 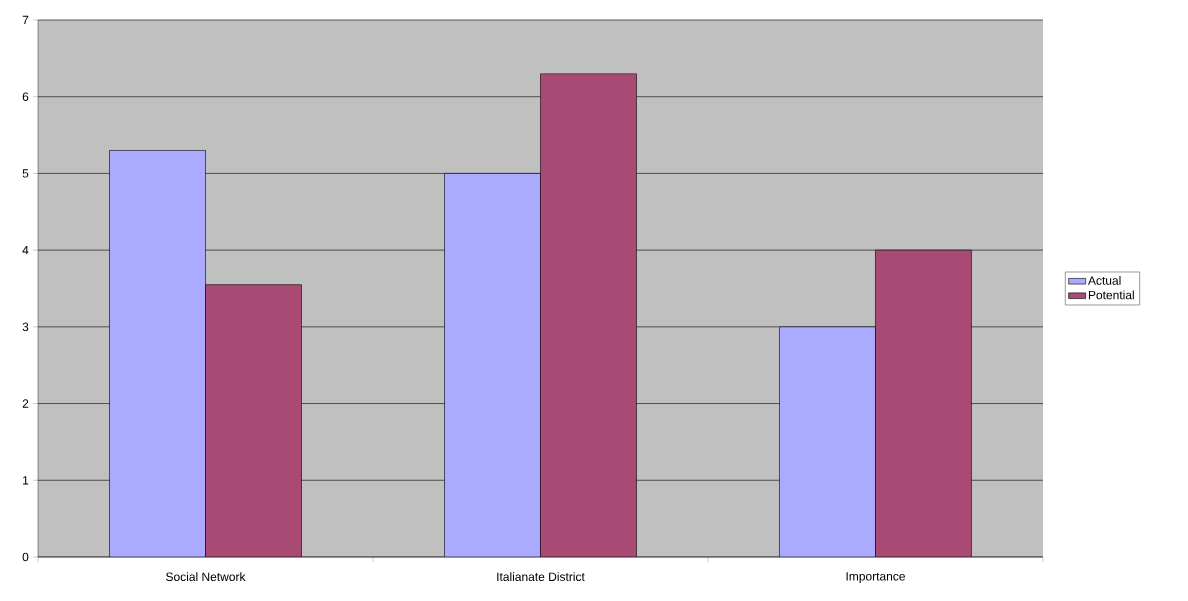 I want to click on x-tick-label: Social Network, so click(x=206, y=576).